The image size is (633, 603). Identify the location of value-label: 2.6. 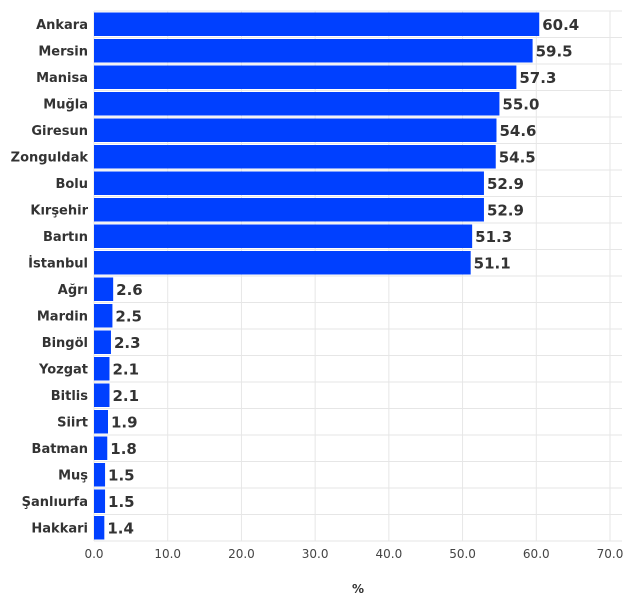
(129, 290).